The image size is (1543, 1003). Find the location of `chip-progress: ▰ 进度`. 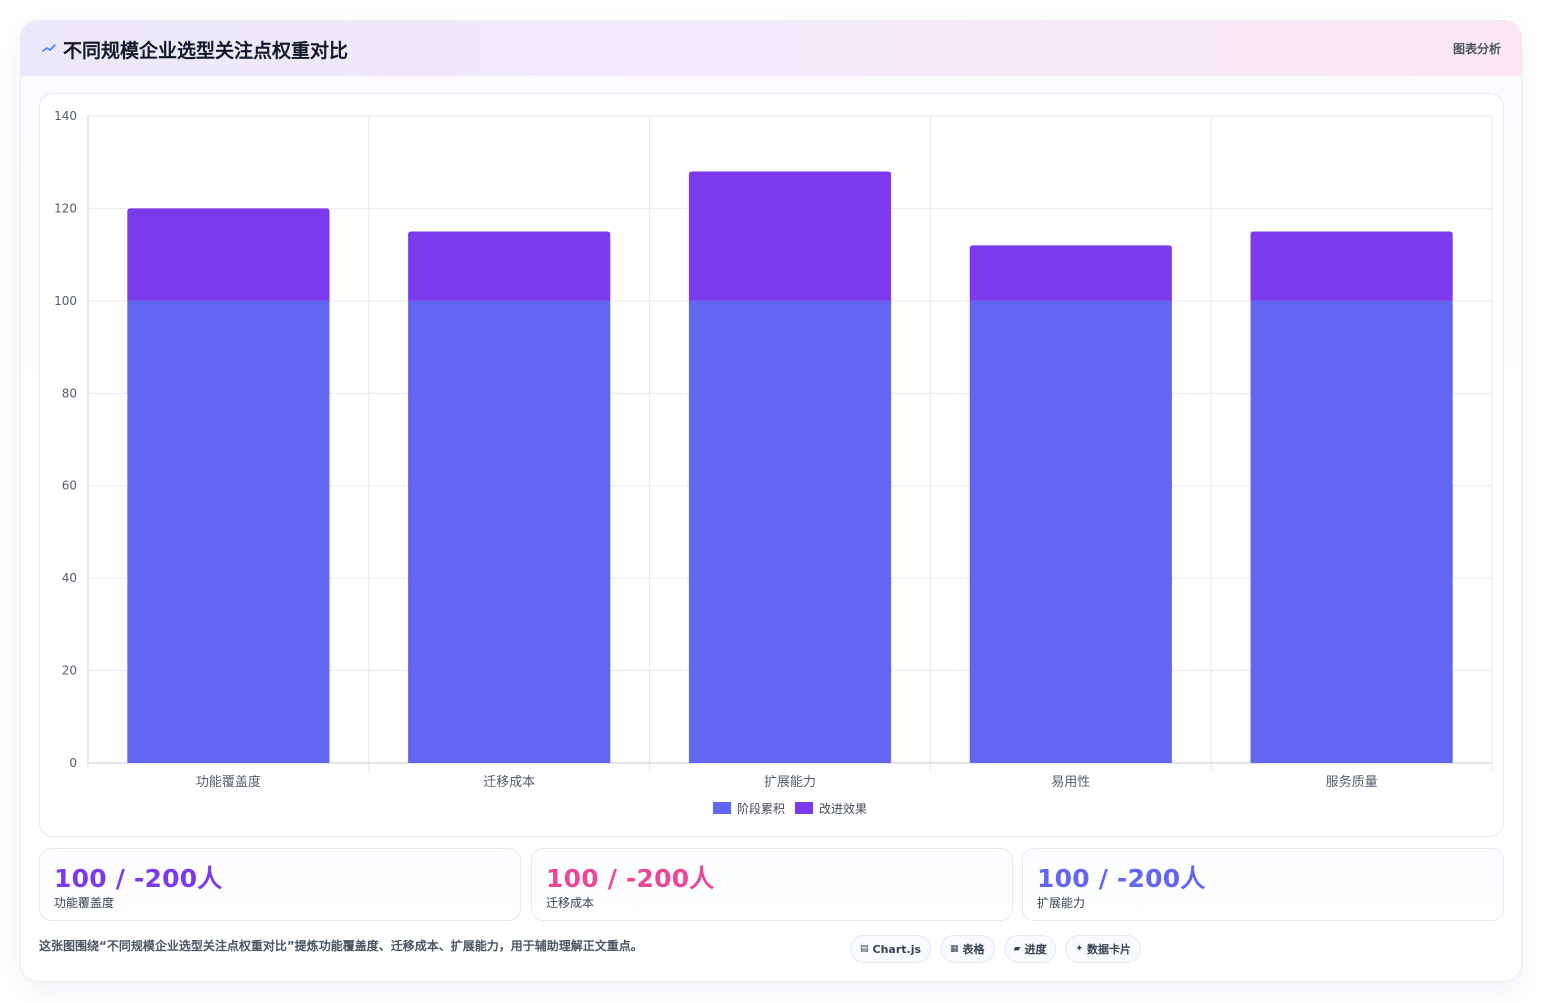

chip-progress: ▰ 进度 is located at coordinates (1030, 949).